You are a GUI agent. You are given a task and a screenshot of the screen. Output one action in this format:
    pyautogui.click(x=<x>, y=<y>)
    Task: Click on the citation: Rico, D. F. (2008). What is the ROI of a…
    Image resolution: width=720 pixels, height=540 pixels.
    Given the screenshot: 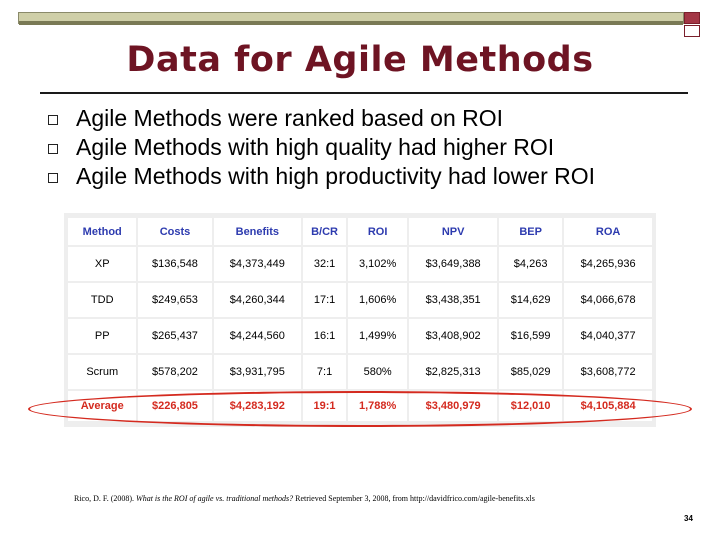 What is the action you would take?
    pyautogui.click(x=384, y=498)
    